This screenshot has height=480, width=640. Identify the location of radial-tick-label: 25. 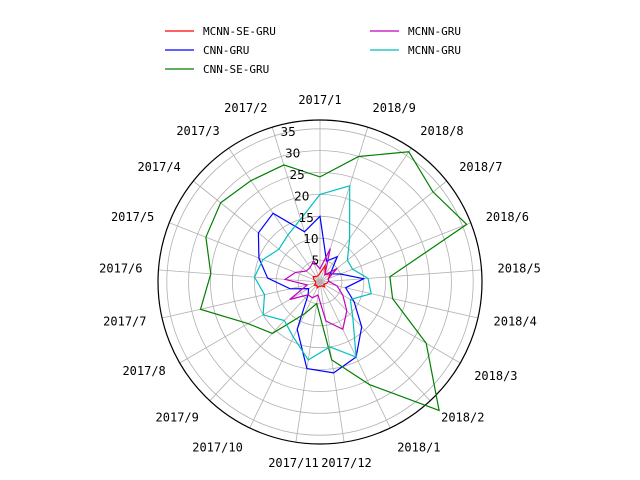
(297, 175).